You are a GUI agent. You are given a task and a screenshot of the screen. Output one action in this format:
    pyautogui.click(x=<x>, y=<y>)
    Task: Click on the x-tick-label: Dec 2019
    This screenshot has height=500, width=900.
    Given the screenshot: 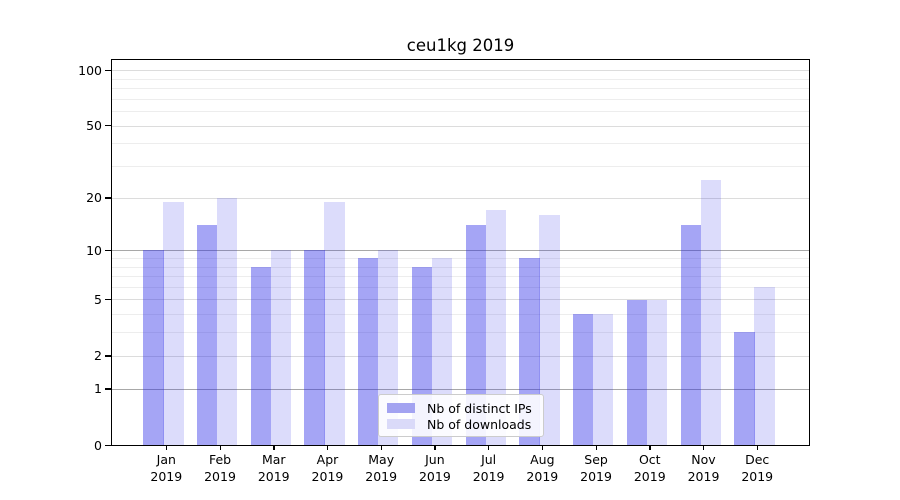 What is the action you would take?
    pyautogui.click(x=757, y=468)
    